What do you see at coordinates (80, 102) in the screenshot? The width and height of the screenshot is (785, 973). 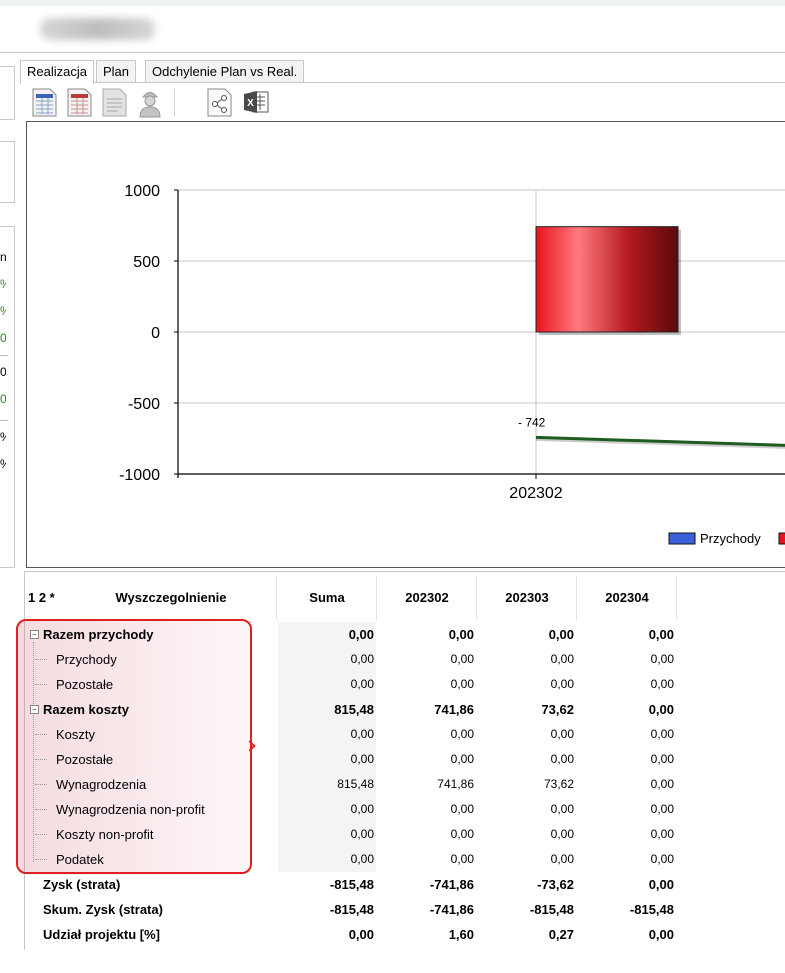 I see `report-table-red-icon` at bounding box center [80, 102].